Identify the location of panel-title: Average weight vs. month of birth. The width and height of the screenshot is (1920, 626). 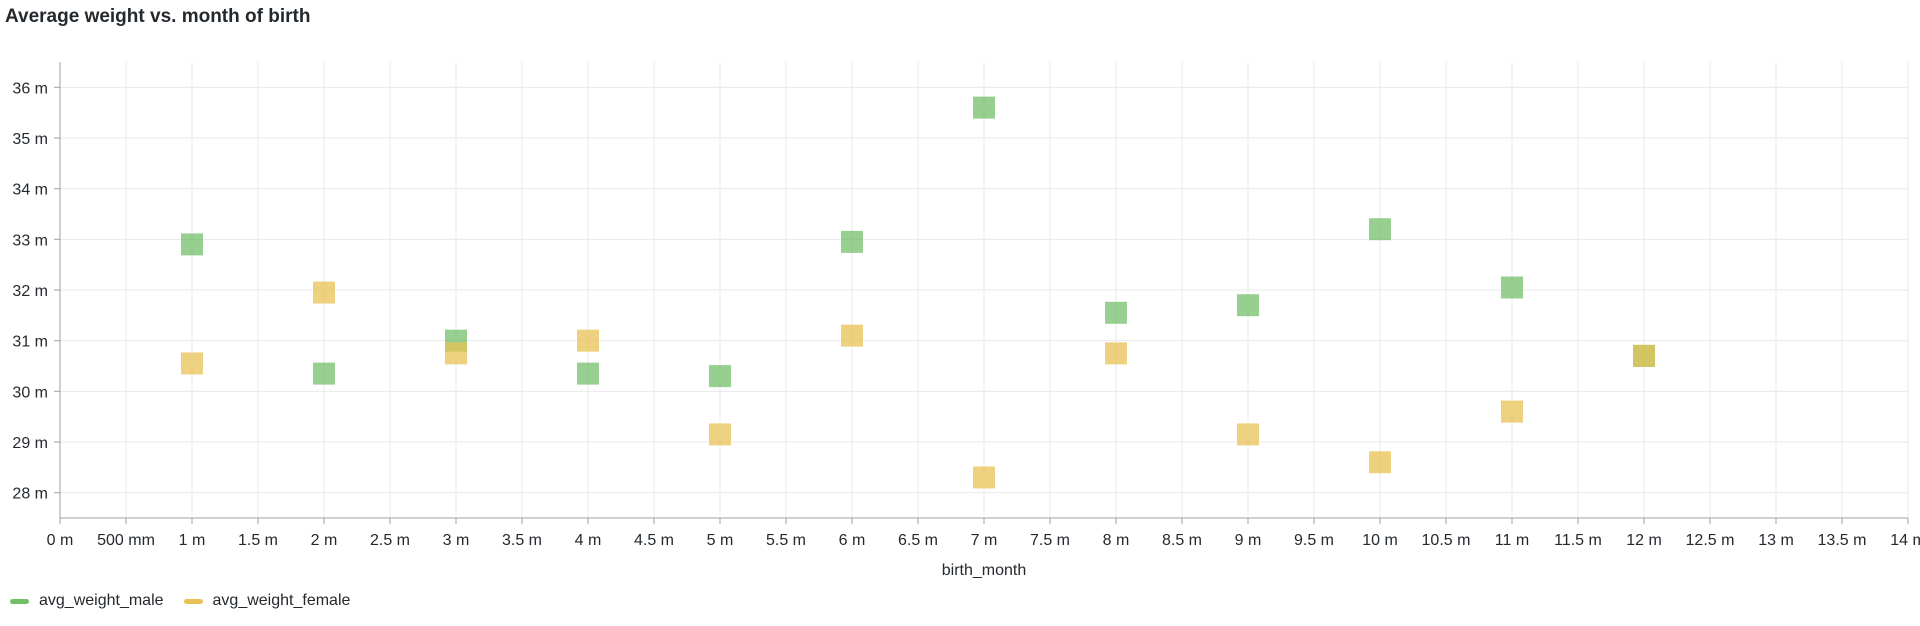
(158, 16).